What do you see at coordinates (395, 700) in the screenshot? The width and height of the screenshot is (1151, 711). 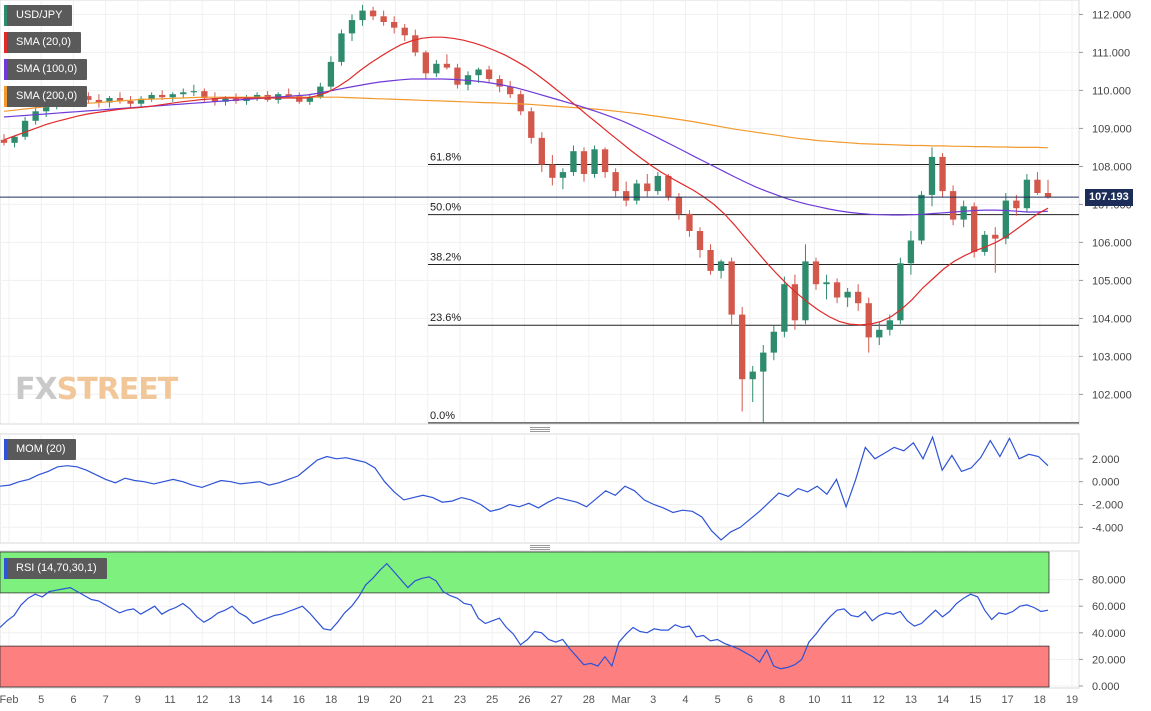 I see `x-tick-label: 20` at bounding box center [395, 700].